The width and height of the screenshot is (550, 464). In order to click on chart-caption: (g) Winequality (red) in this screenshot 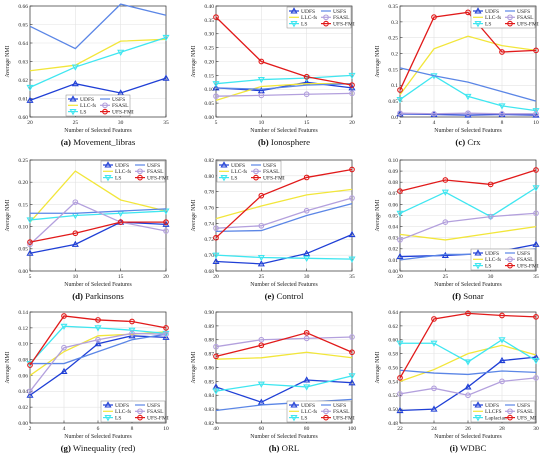, I will do `click(98, 448)`.